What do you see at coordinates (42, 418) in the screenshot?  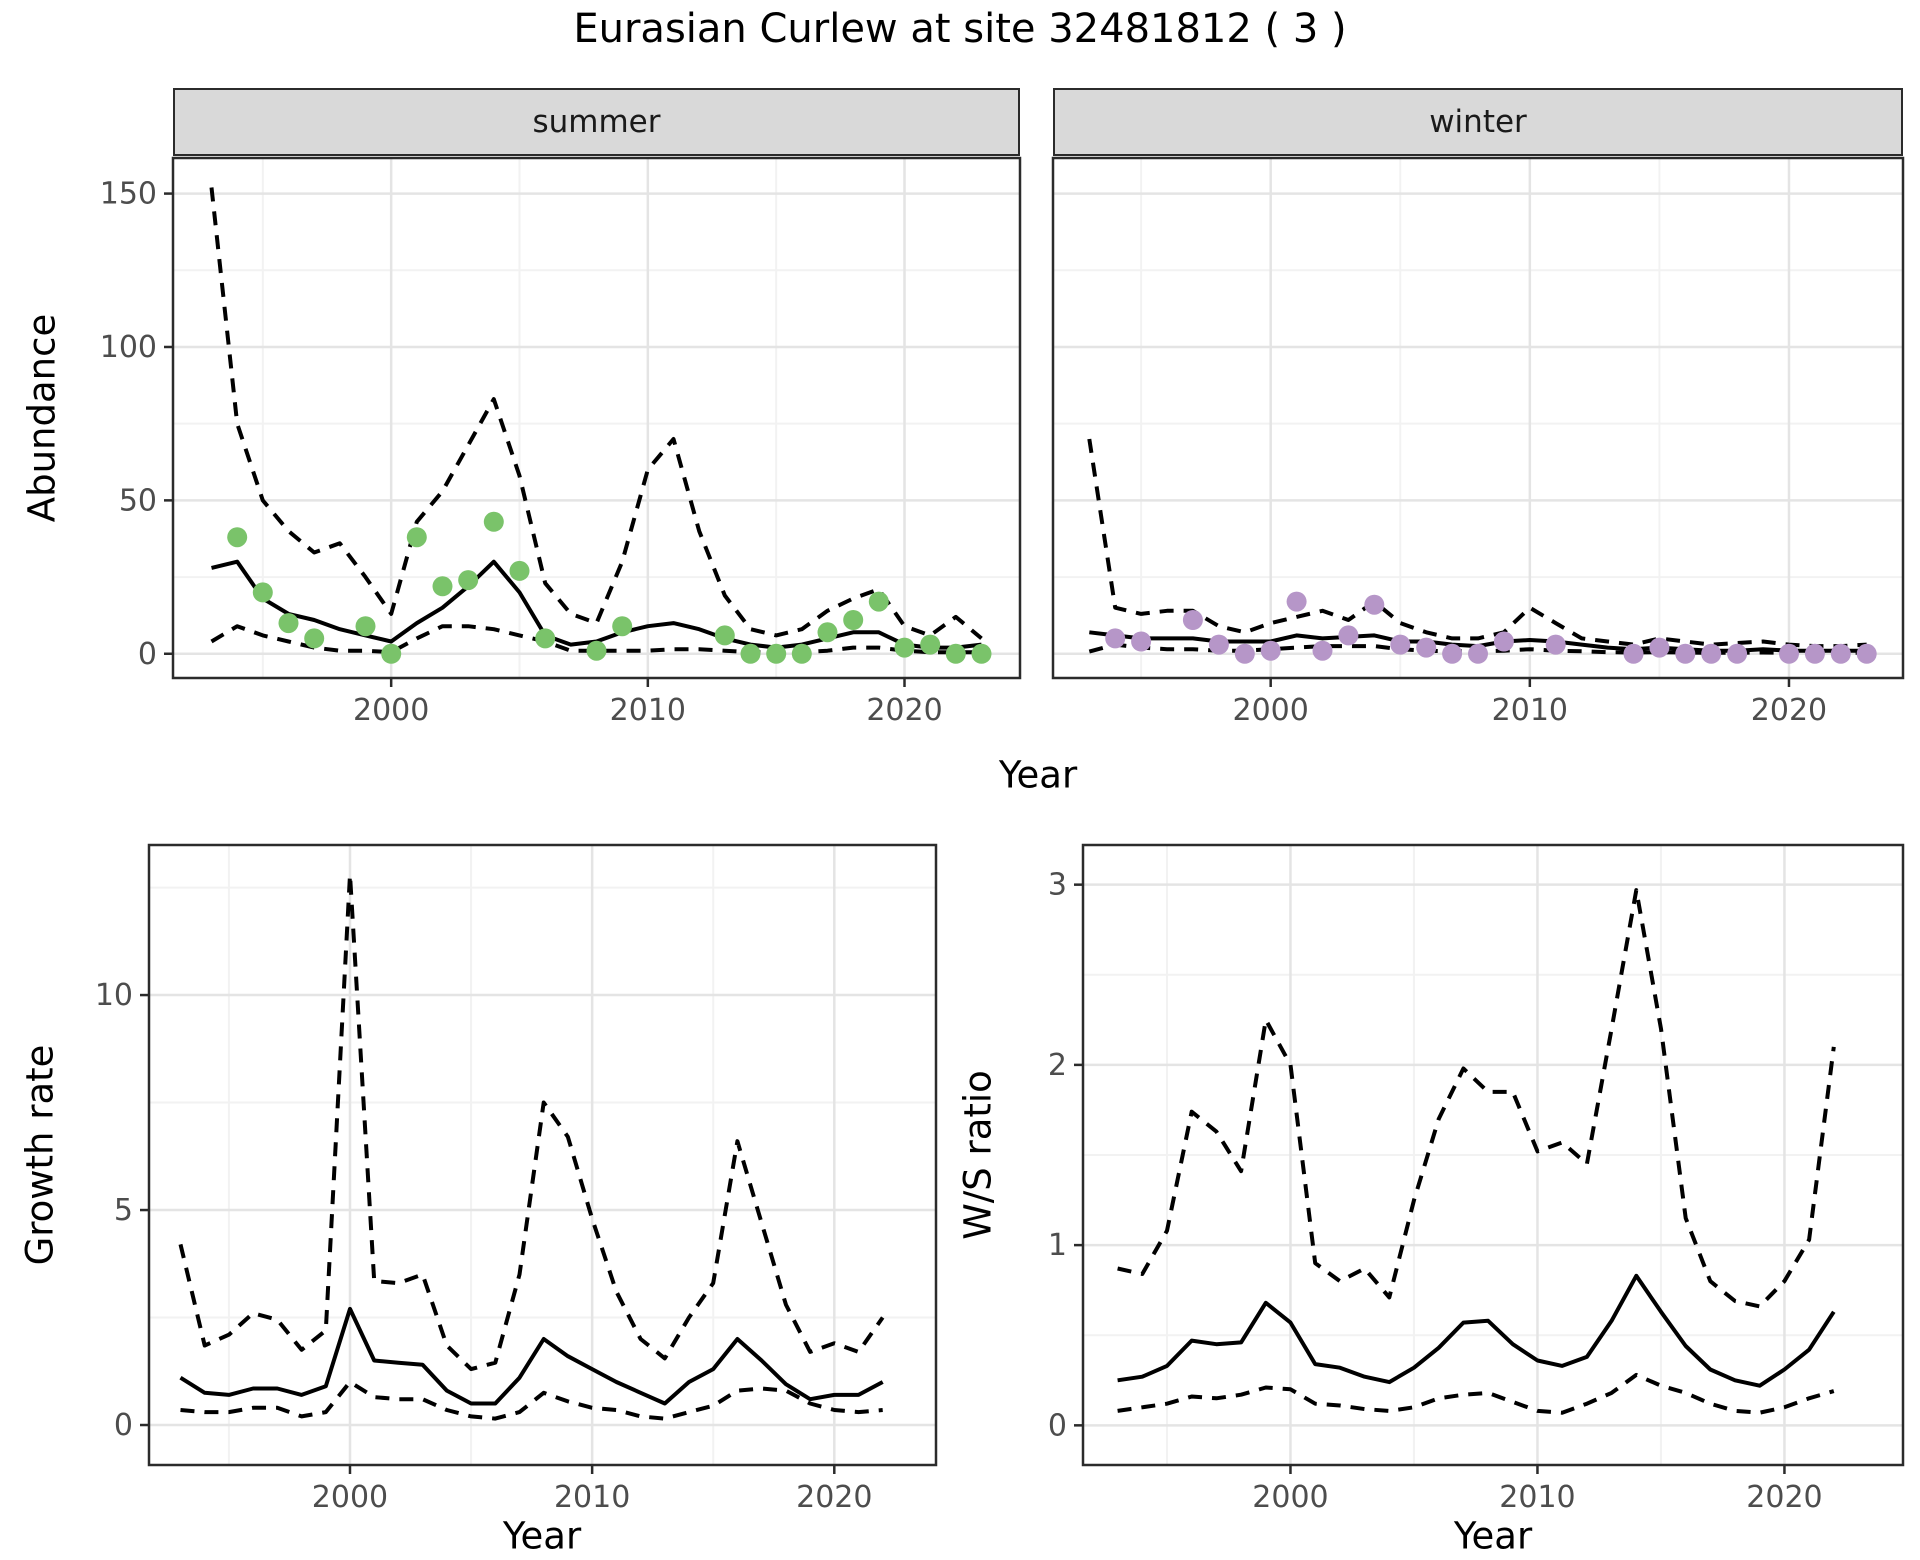 I see `abundance-axis-title: Abundance` at bounding box center [42, 418].